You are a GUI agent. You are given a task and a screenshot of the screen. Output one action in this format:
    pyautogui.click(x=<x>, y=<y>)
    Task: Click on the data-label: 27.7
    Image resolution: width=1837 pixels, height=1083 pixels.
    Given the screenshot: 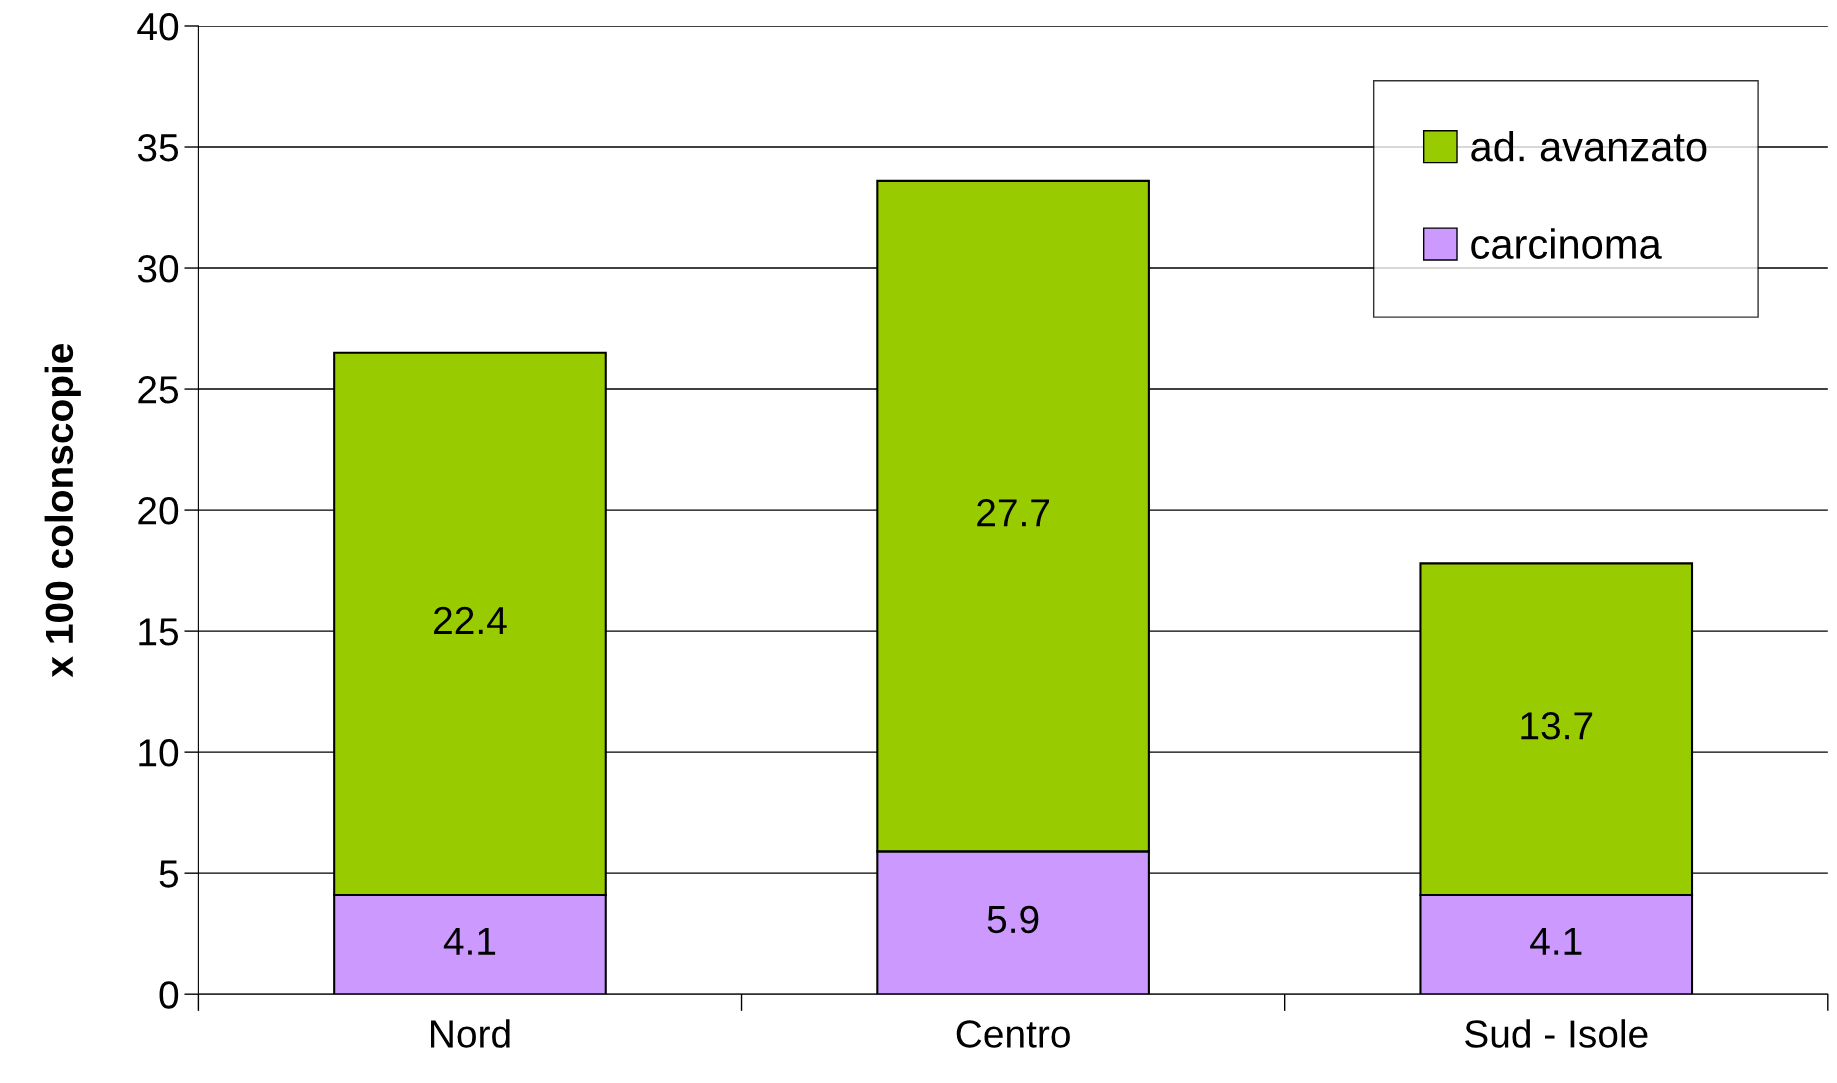 What is the action you would take?
    pyautogui.click(x=1013, y=513)
    